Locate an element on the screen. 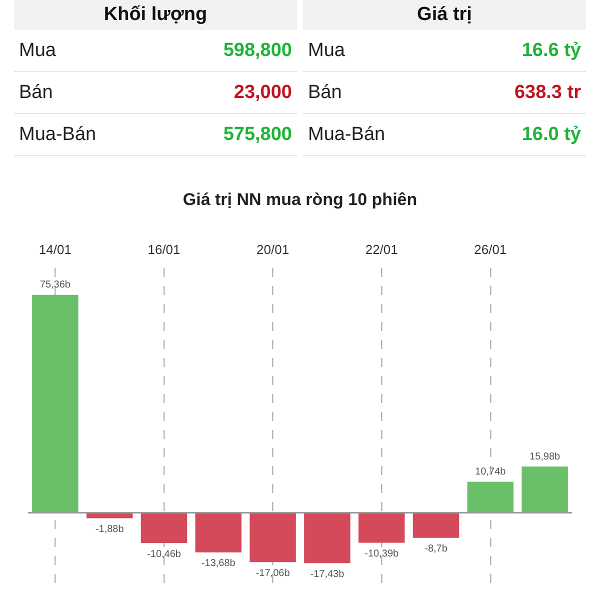  data-label: -1,88b is located at coordinates (109, 529).